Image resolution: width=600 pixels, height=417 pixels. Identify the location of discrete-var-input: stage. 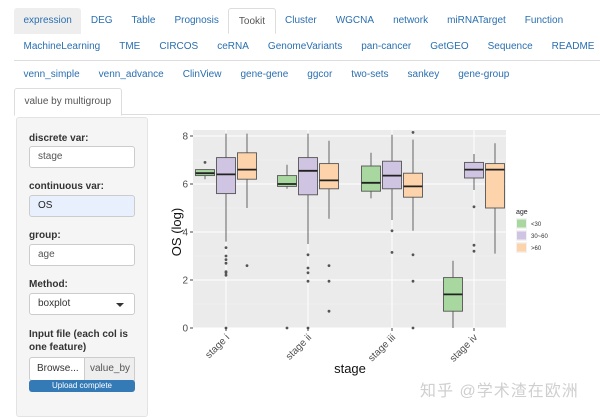
(82, 157).